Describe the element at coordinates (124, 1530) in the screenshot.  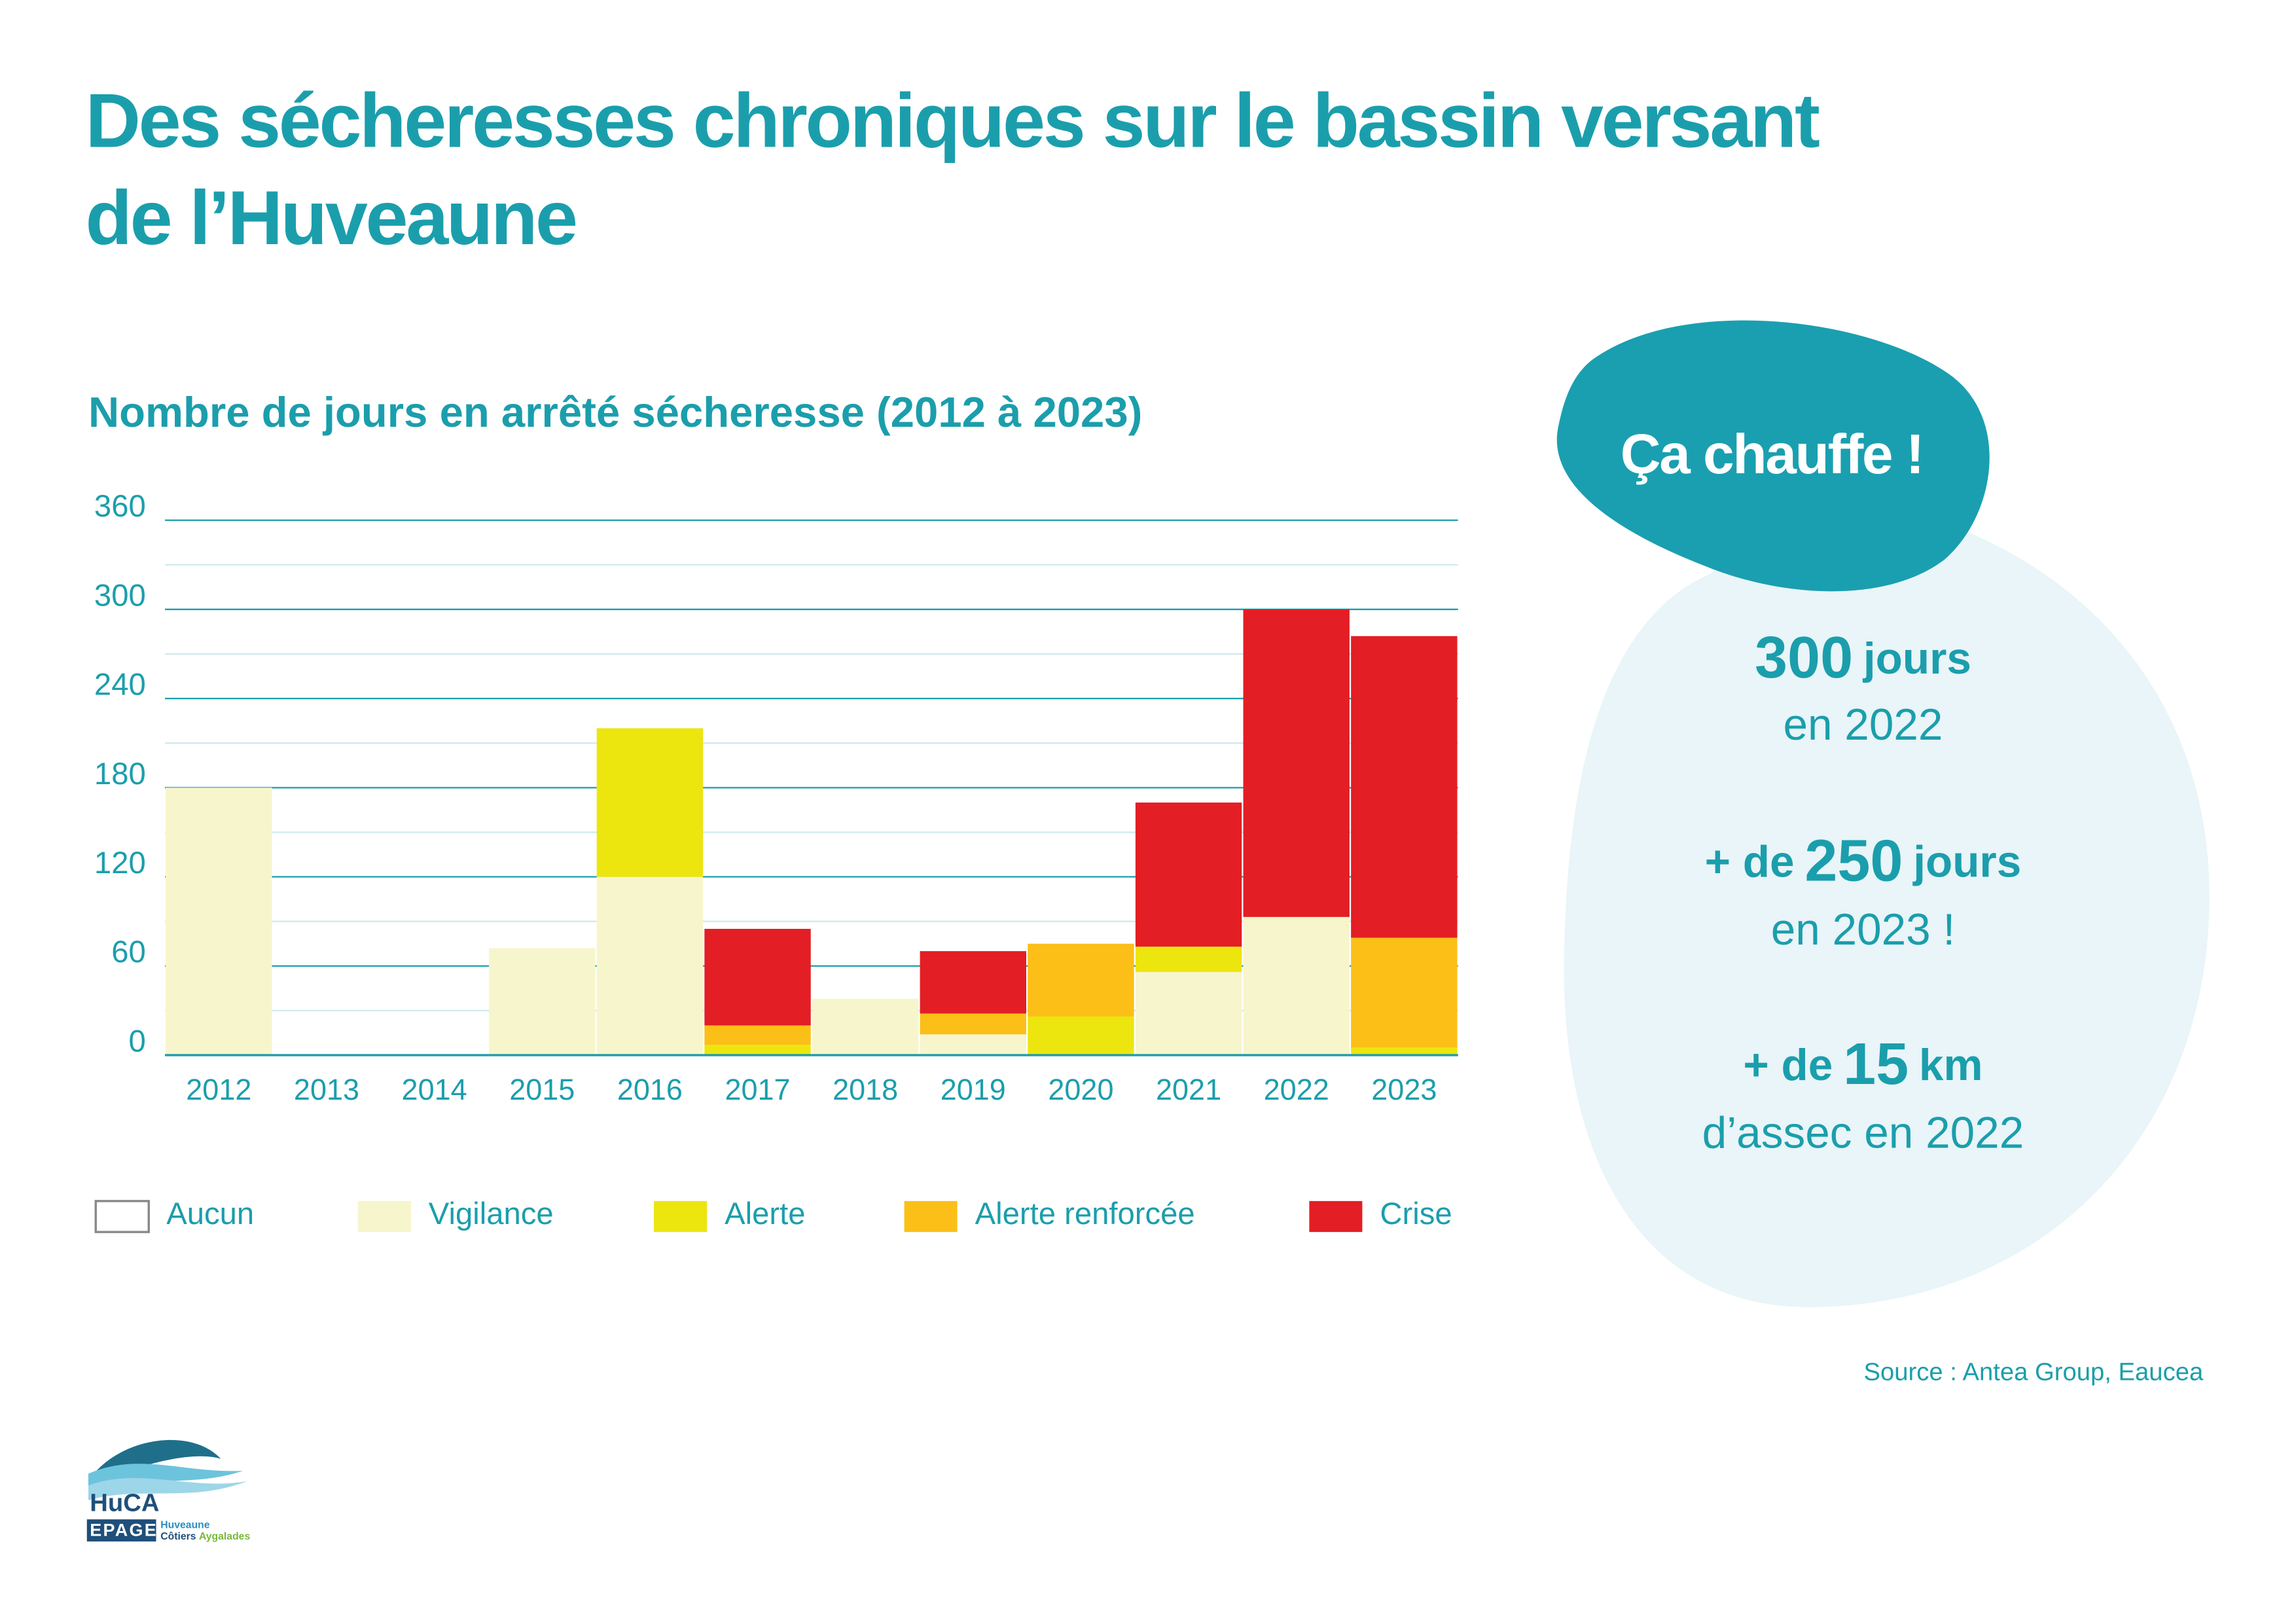
I see `logo-sub: EPAGE` at that location.